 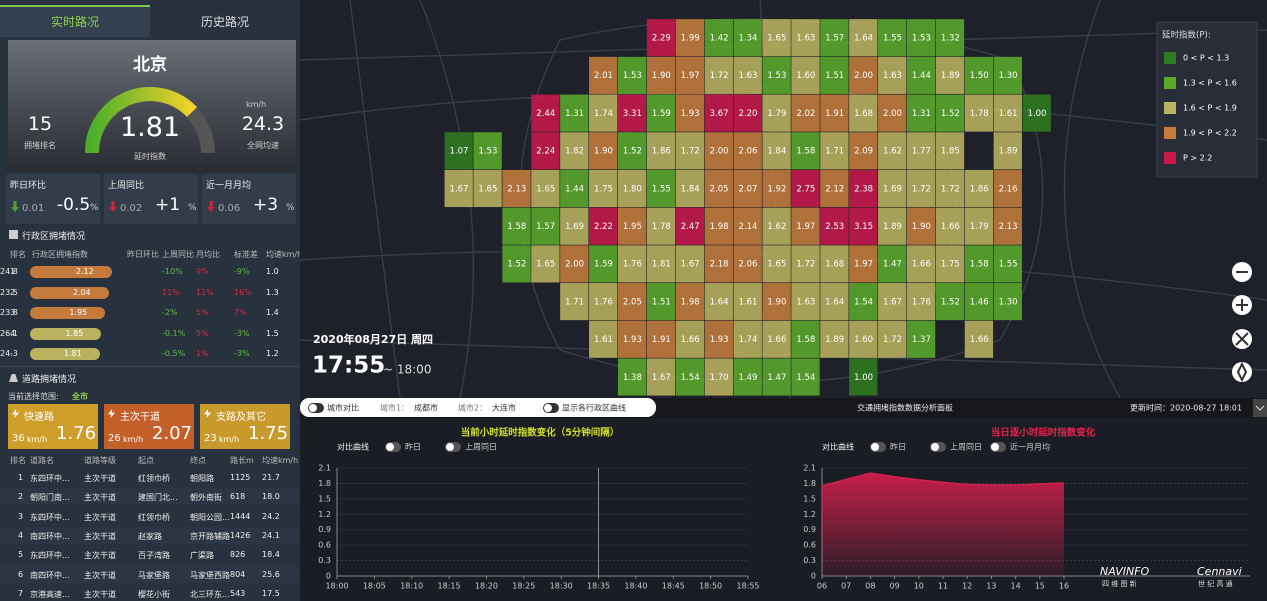 What do you see at coordinates (202, 312) in the screenshot?
I see `table-cell: 5%` at bounding box center [202, 312].